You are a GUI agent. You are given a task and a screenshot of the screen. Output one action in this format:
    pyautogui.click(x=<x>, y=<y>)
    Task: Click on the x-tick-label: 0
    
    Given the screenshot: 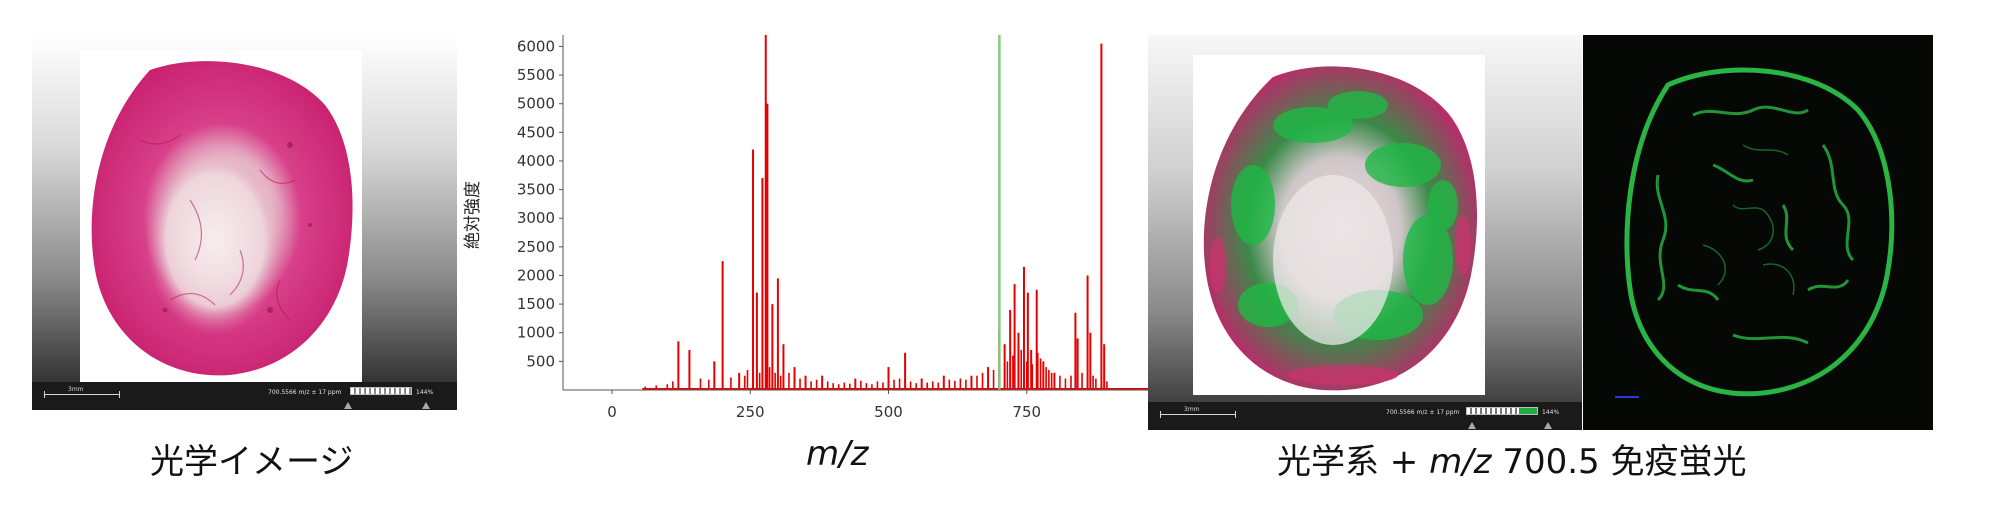 What is the action you would take?
    pyautogui.click(x=612, y=412)
    